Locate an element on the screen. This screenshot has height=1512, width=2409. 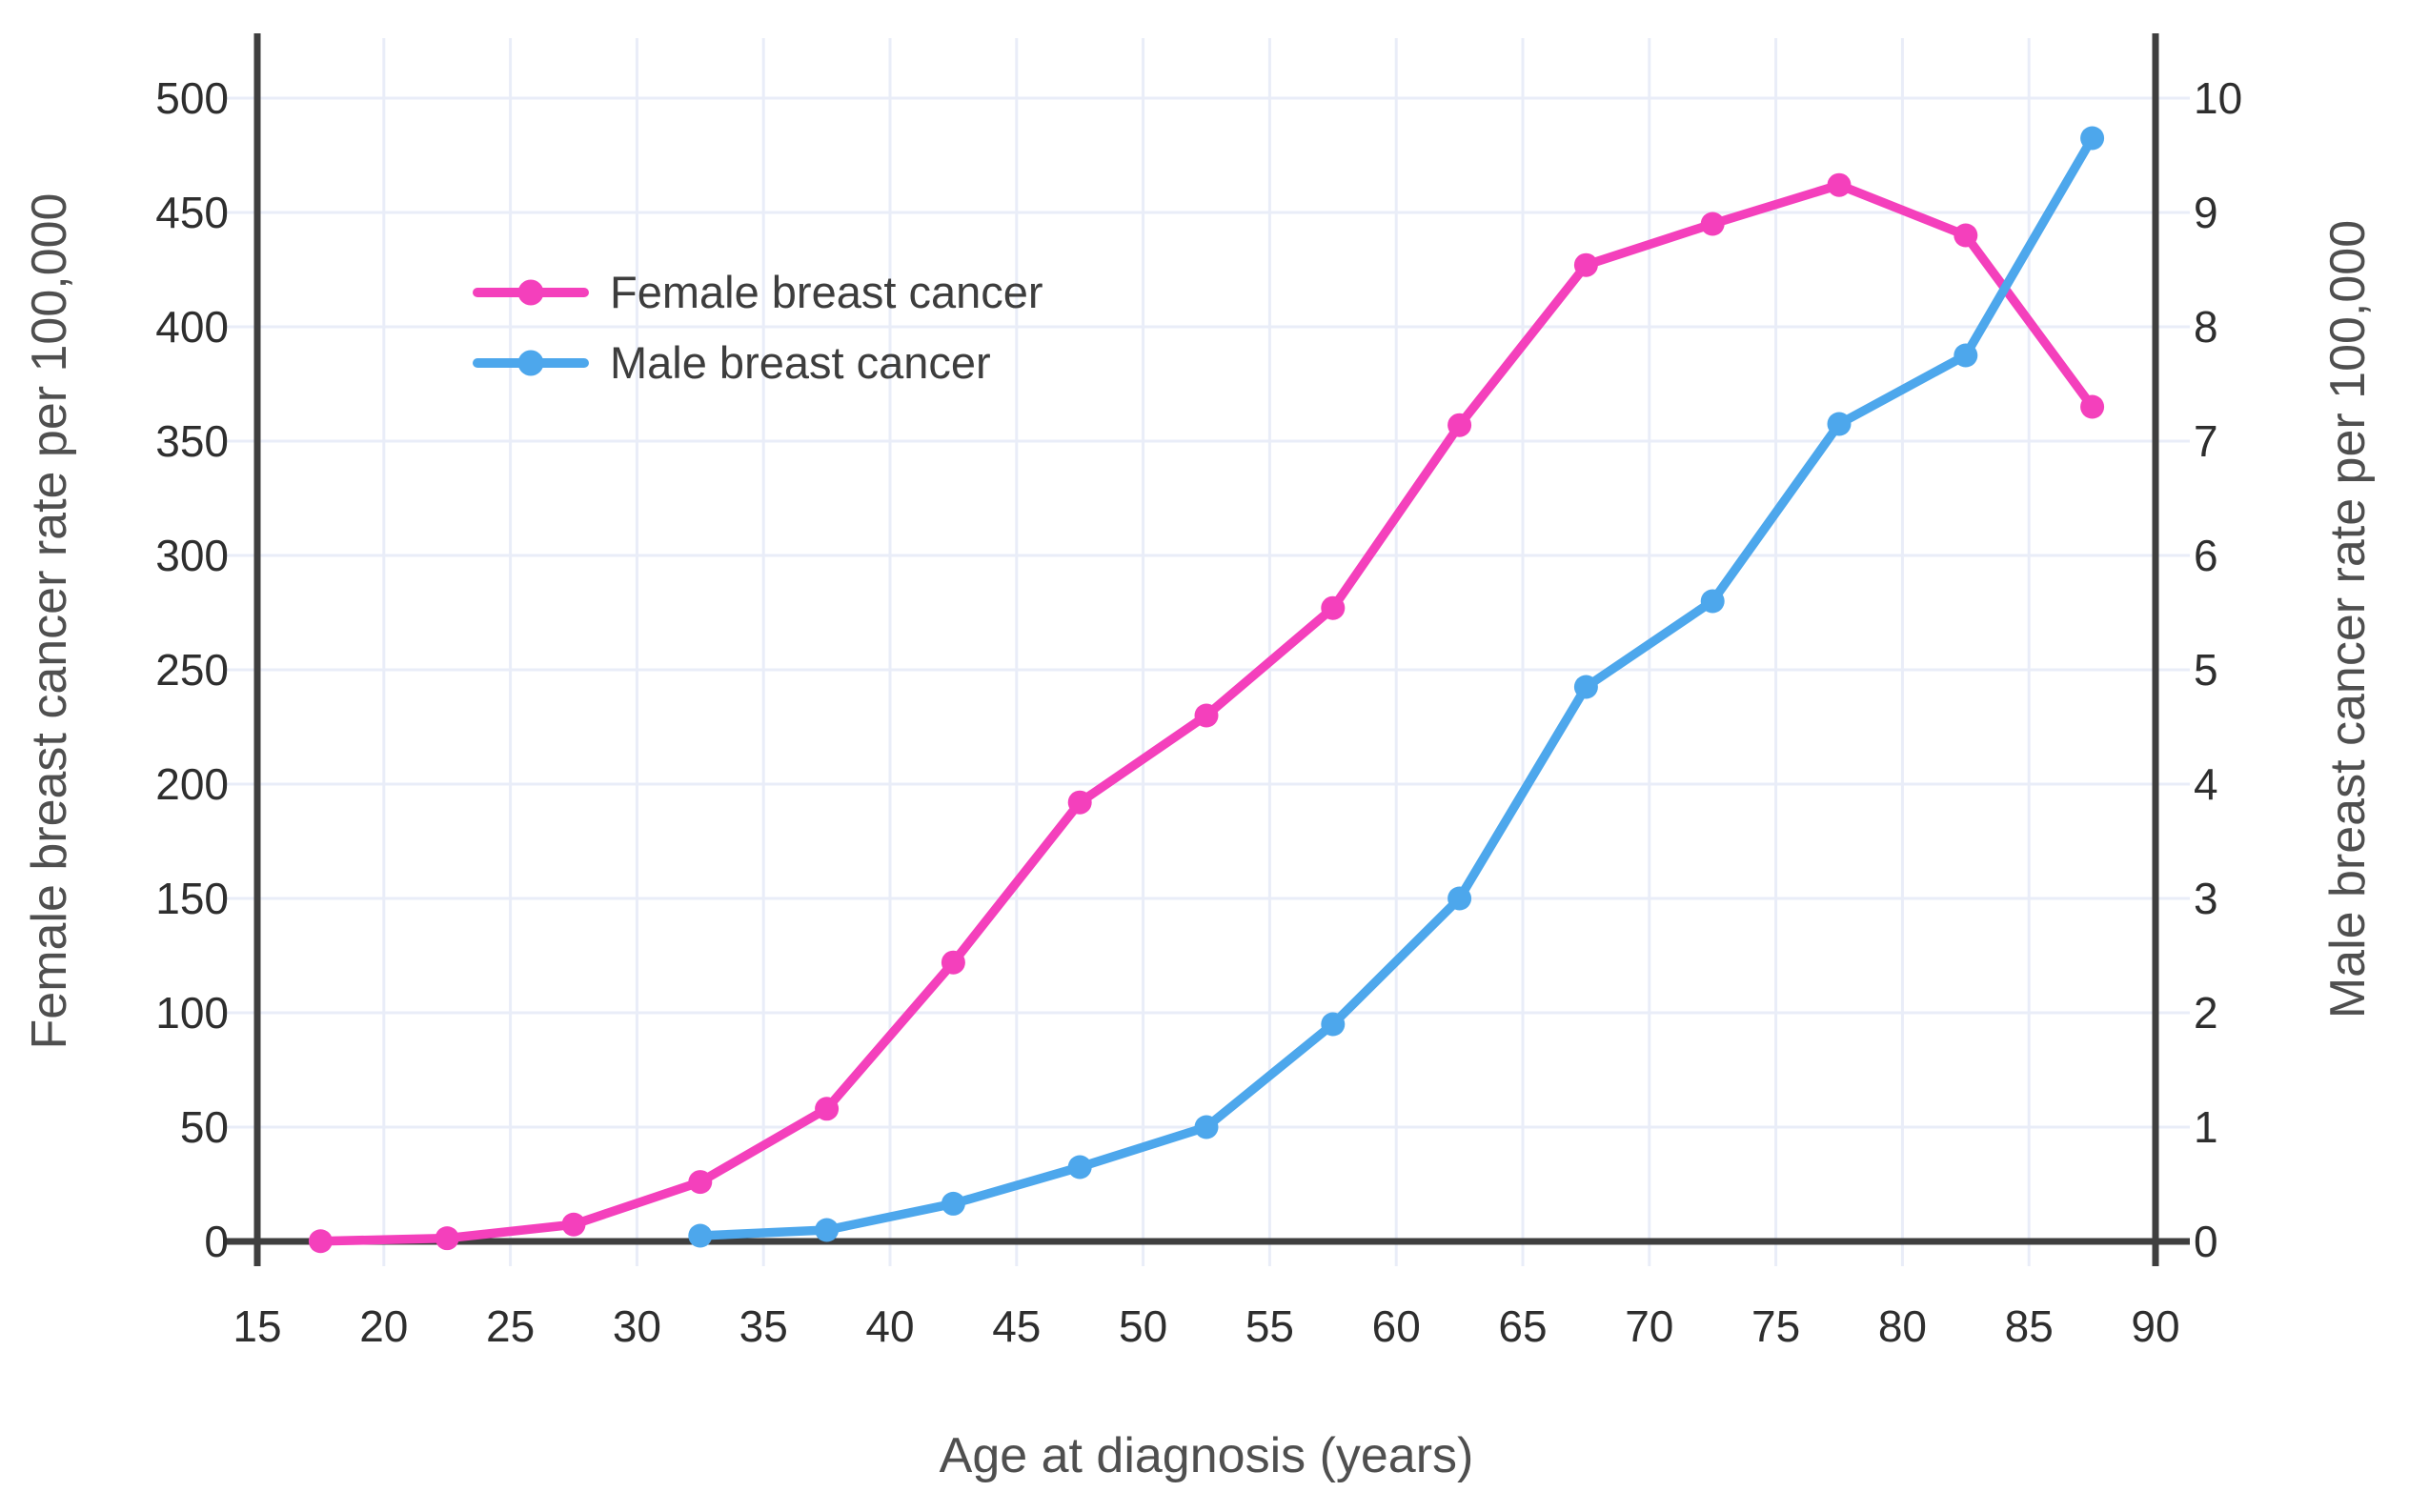
right-y-tick-label: 8 is located at coordinates (2206, 327).